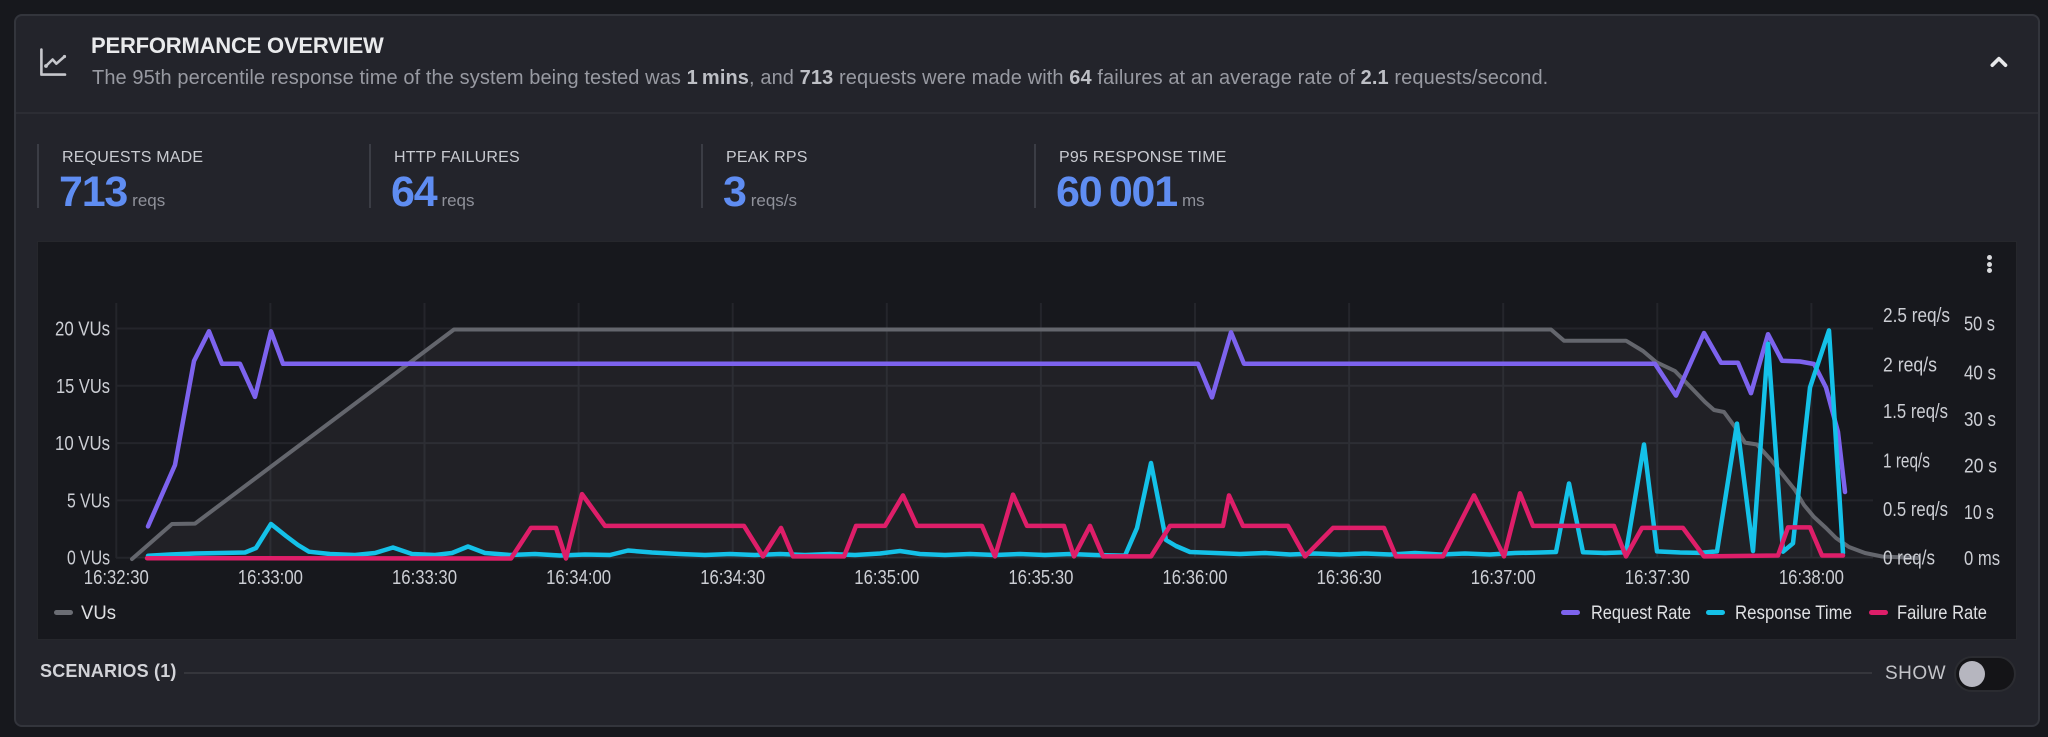 Image resolution: width=2048 pixels, height=737 pixels. Describe the element at coordinates (1980, 374) in the screenshot. I see `svg-text: 40 s` at that location.